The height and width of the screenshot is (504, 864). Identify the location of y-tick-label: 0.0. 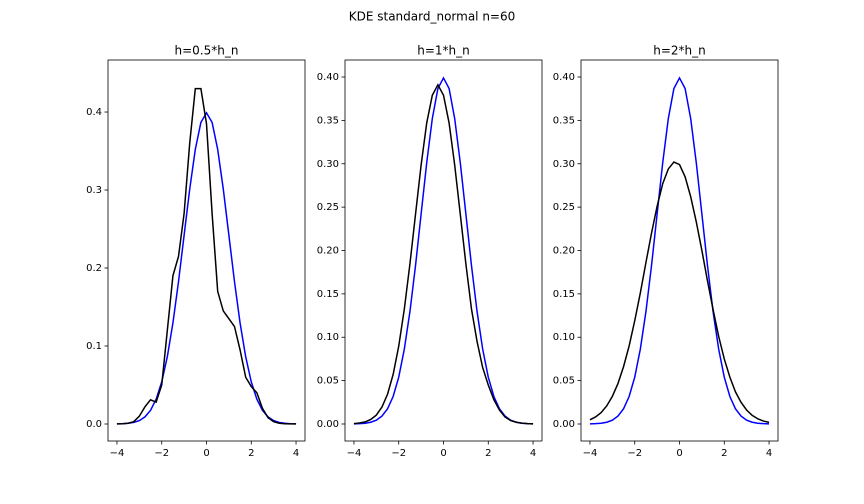
(94, 424).